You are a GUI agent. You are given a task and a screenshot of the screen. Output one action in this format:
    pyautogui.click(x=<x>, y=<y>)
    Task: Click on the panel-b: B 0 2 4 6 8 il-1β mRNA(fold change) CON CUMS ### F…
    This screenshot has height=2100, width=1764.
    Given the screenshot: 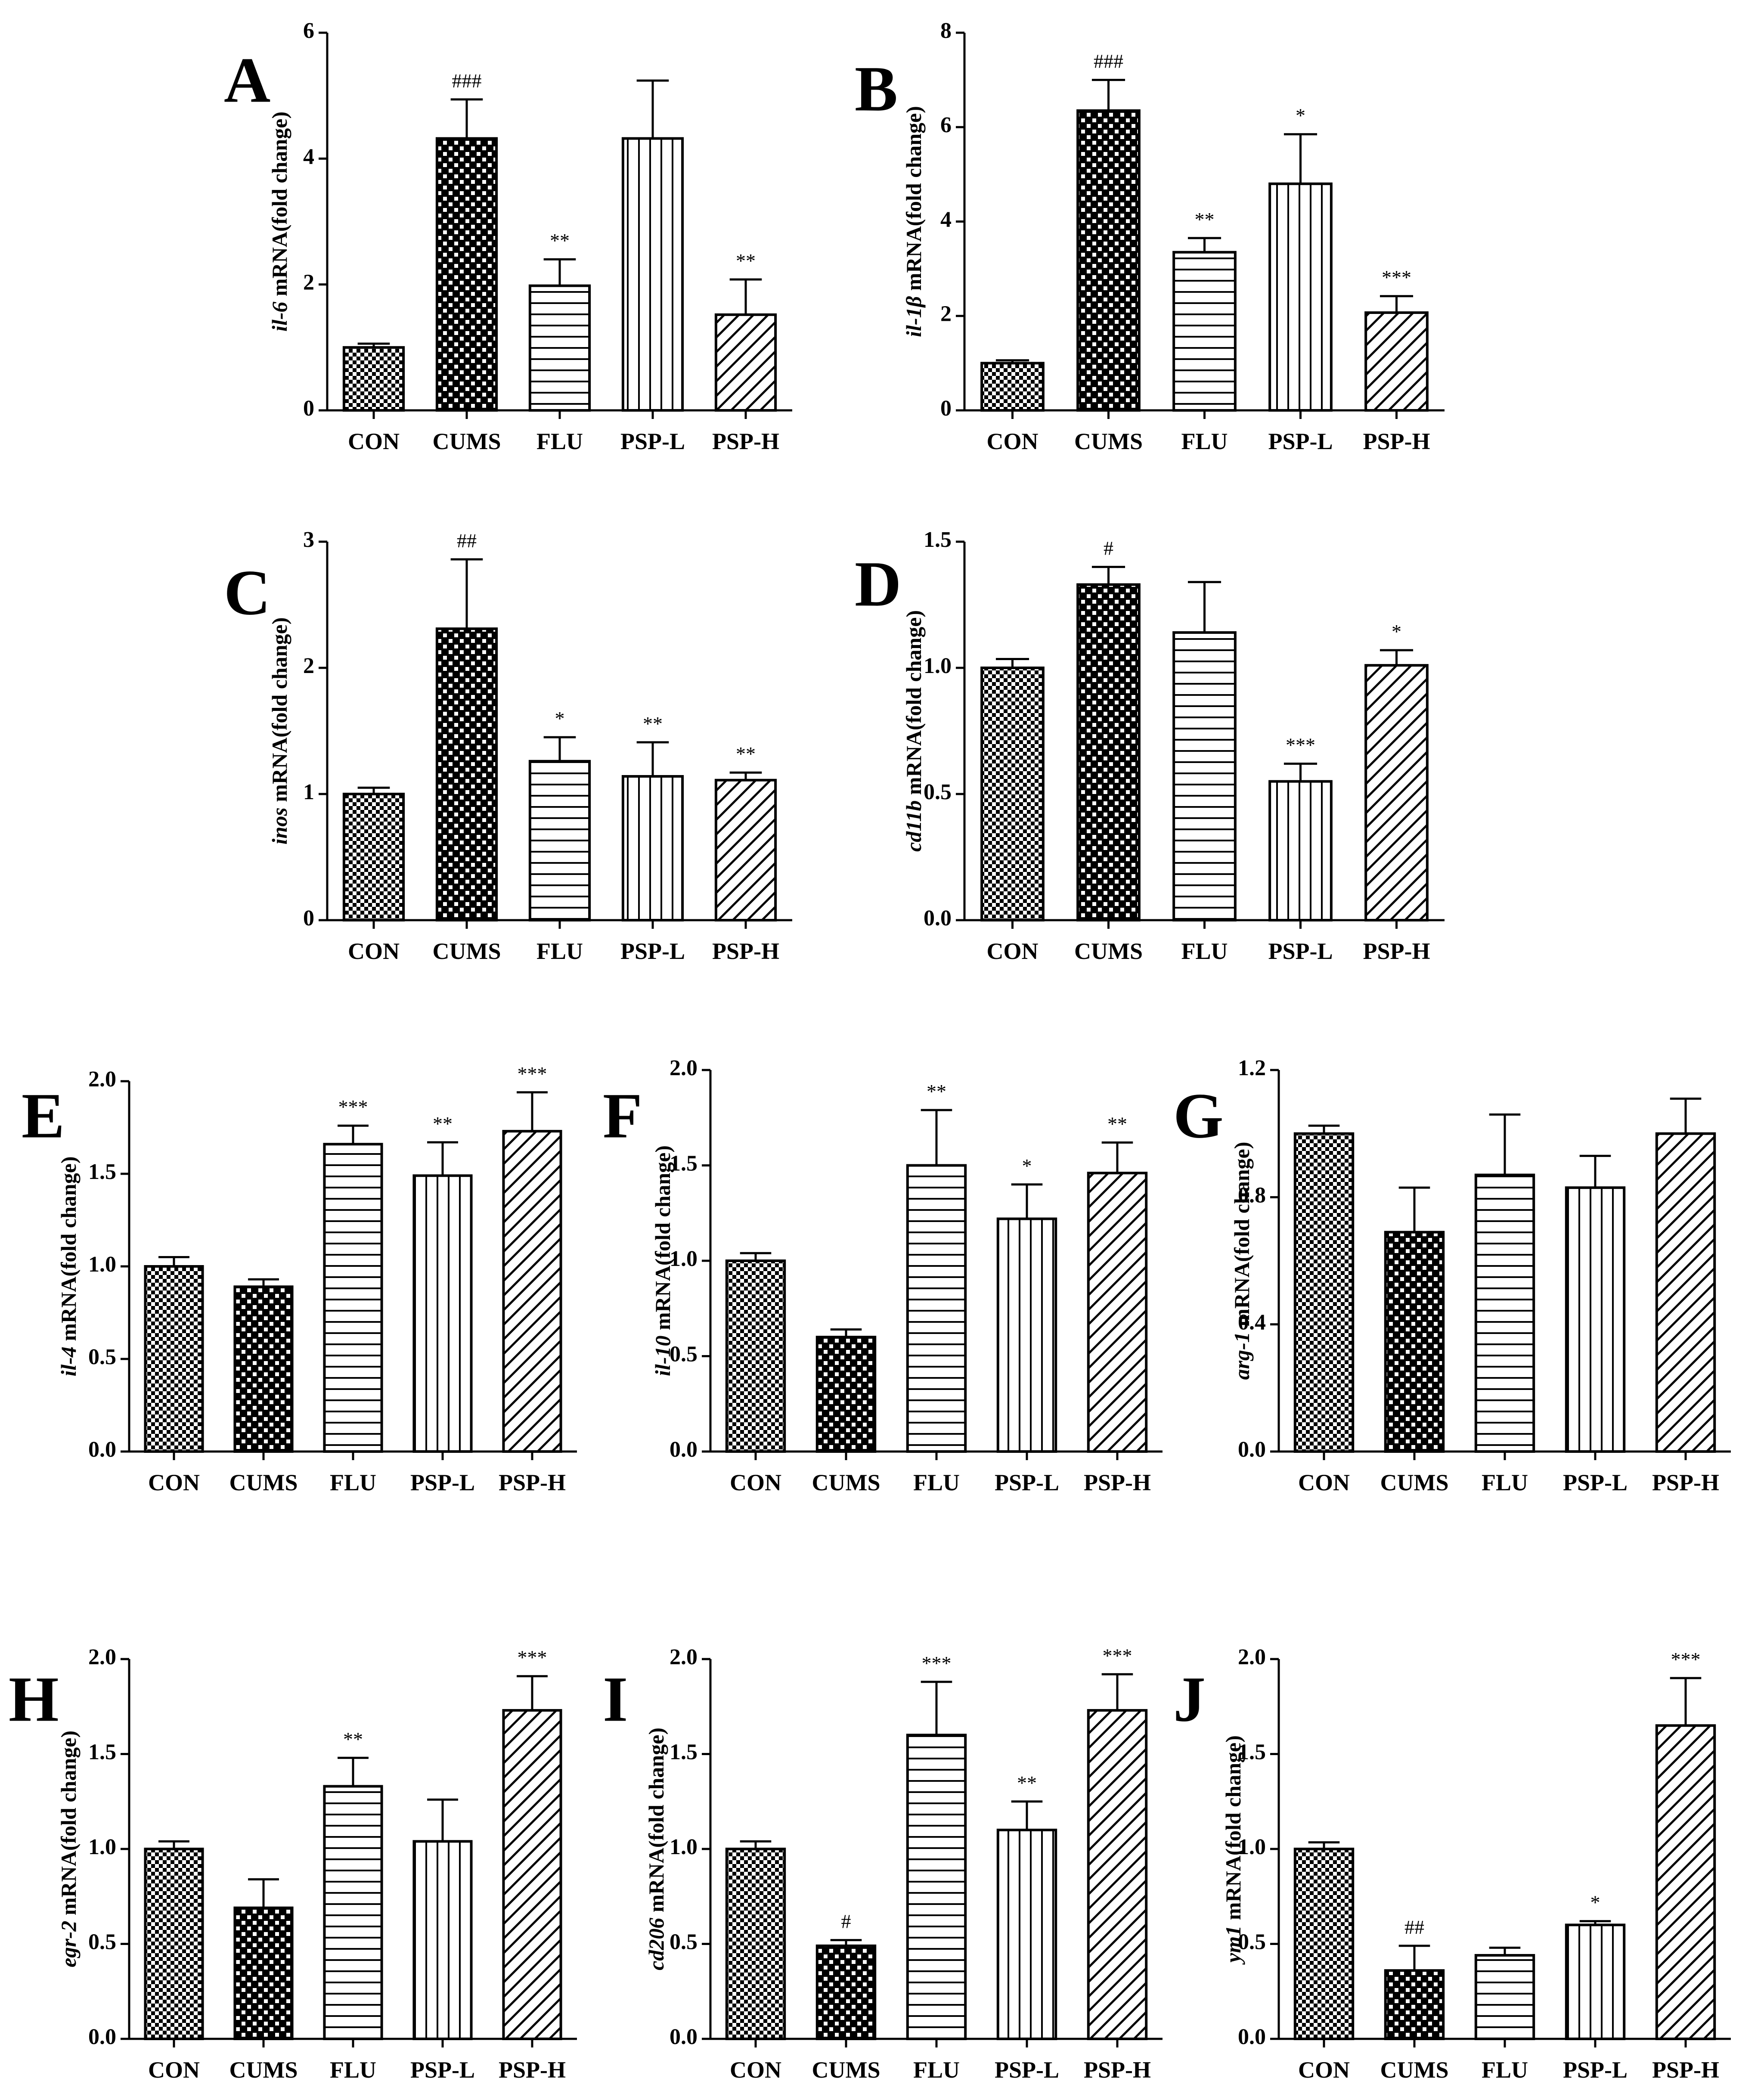 What is the action you would take?
    pyautogui.click(x=1150, y=236)
    